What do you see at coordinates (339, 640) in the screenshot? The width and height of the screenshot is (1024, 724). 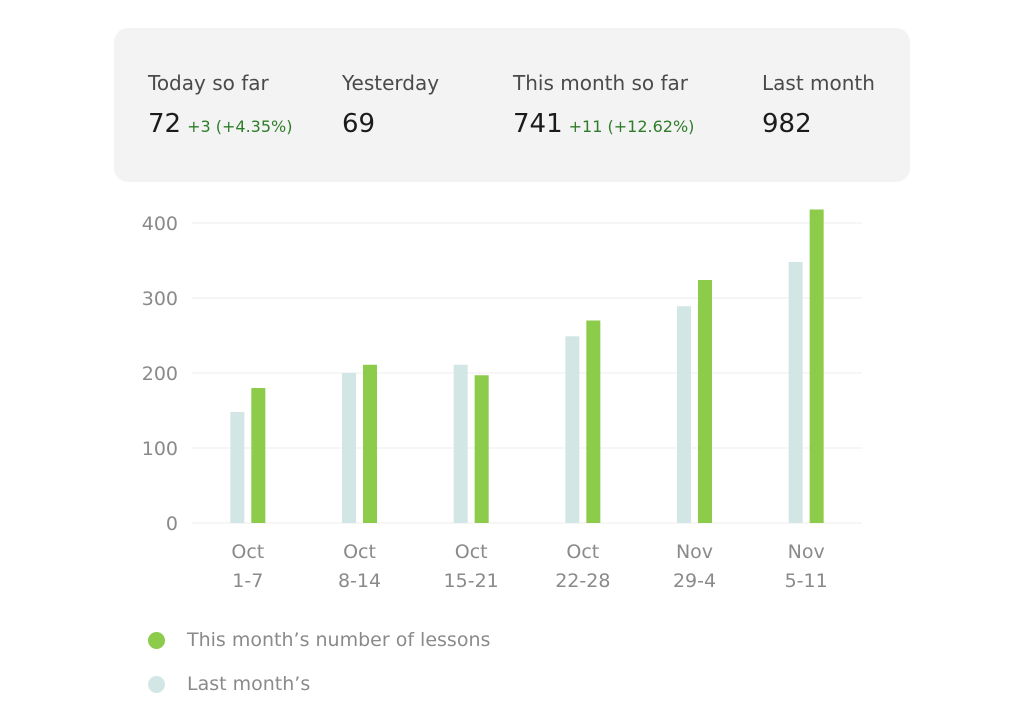 I see `legend-label: This month’s number of lessons` at bounding box center [339, 640].